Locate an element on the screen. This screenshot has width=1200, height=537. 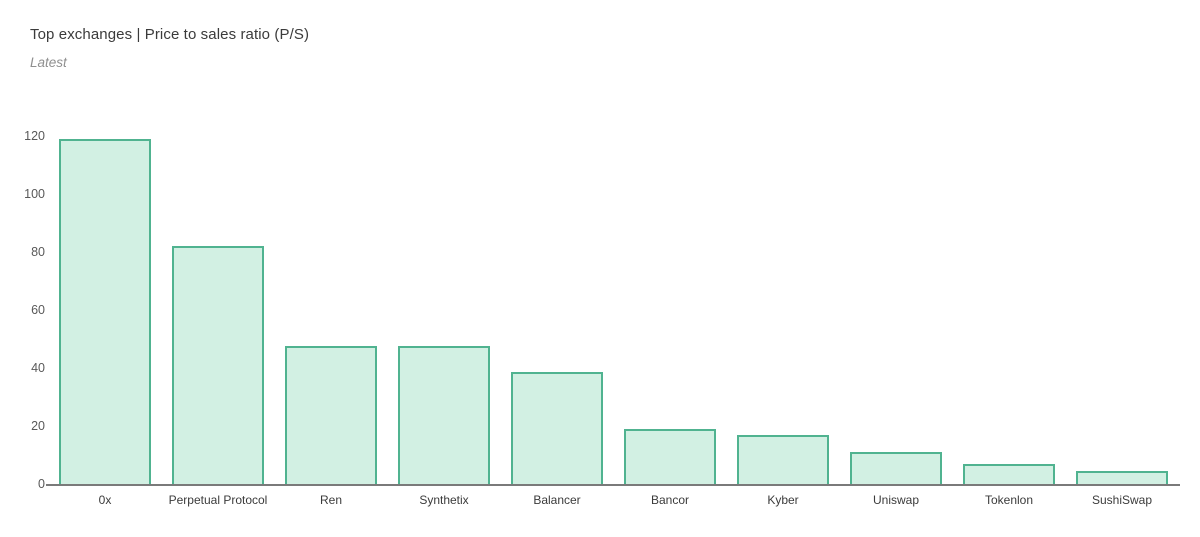
y-axis-tick-20: 20 is located at coordinates (38, 426).